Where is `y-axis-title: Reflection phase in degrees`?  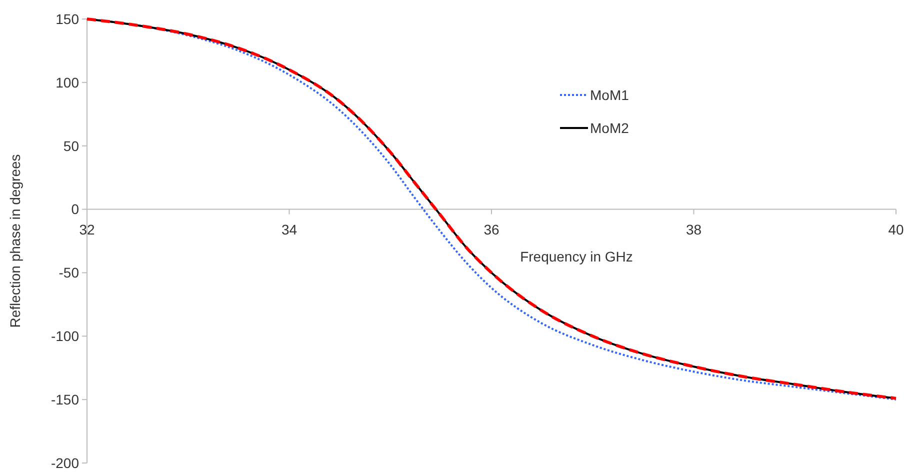
y-axis-title: Reflection phase in degrees is located at coordinates (15, 241).